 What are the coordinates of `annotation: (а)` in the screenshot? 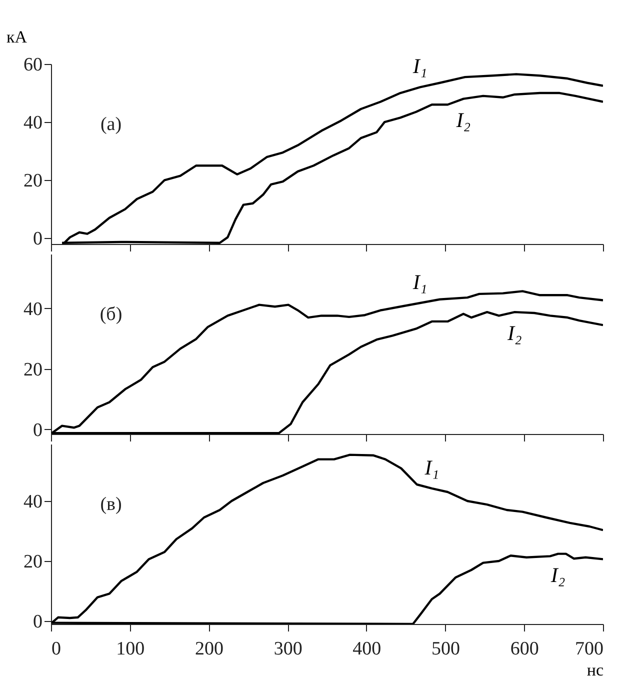 It's located at (111, 124).